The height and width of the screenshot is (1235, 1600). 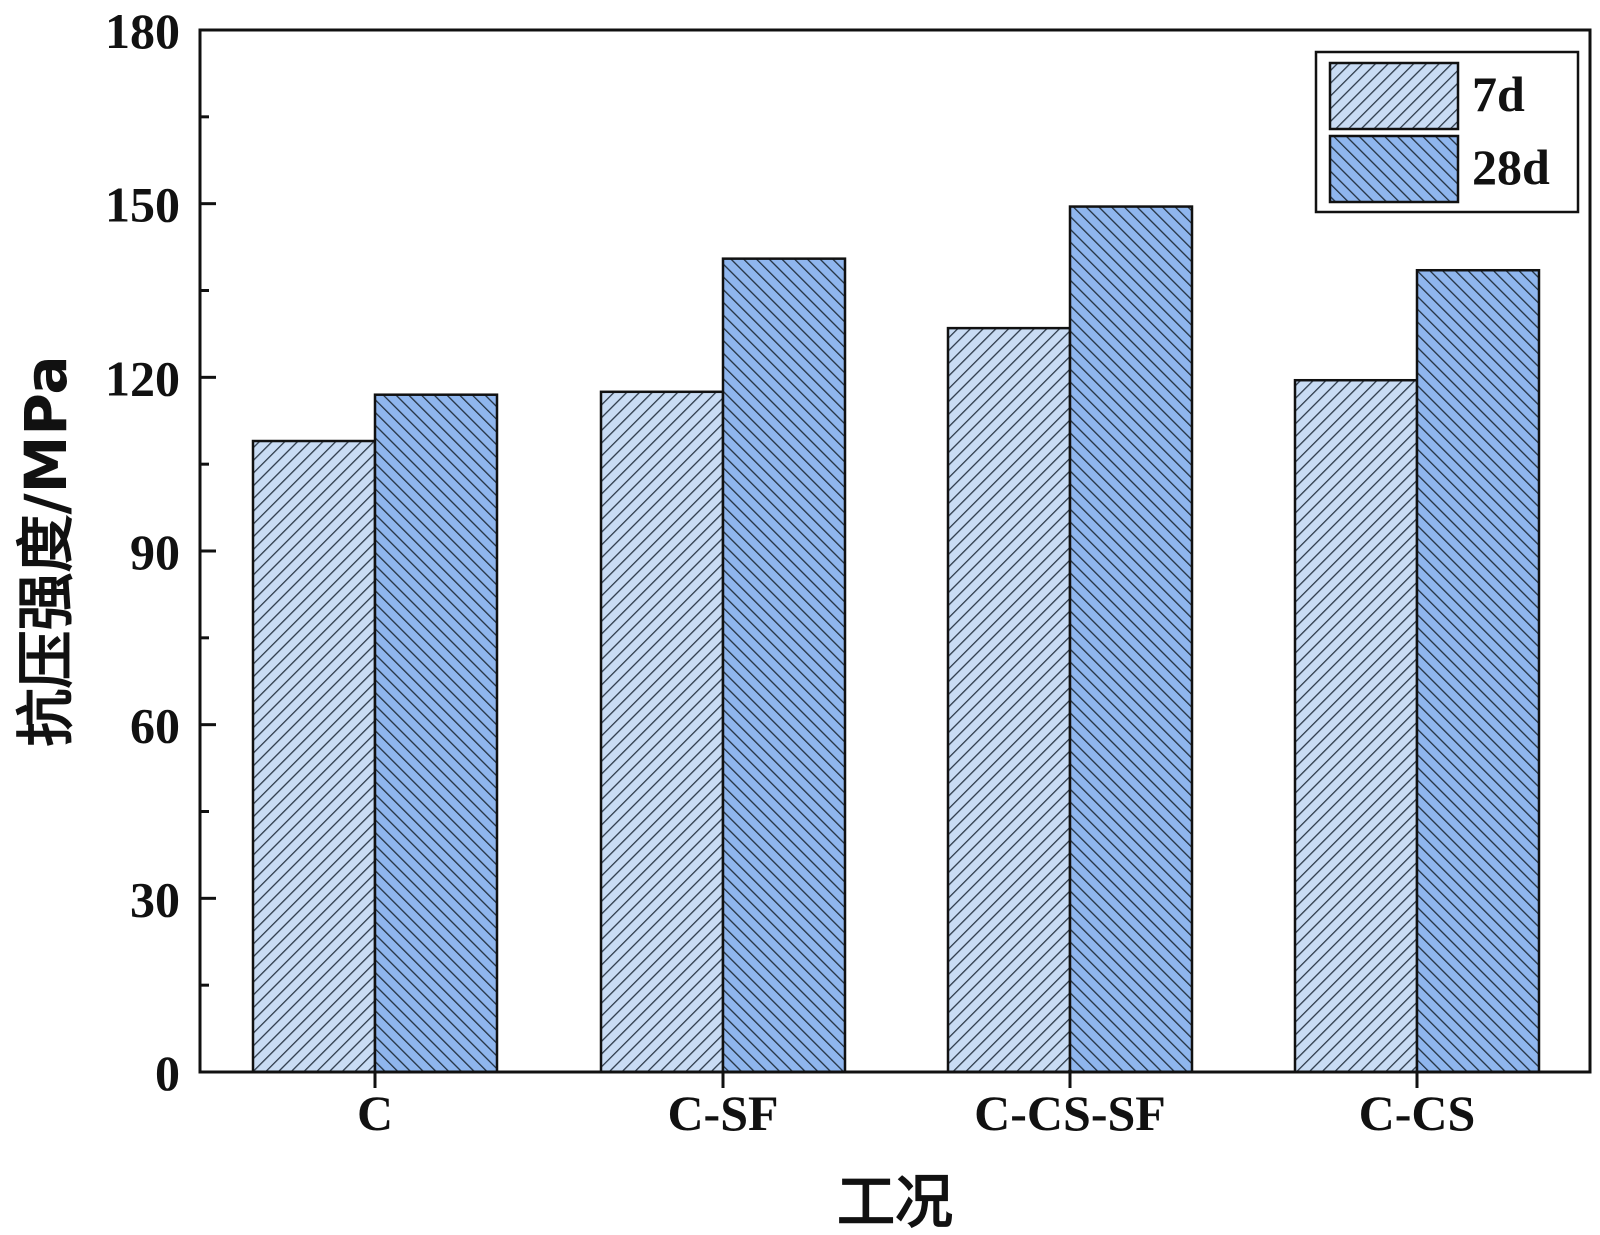 I want to click on bar-c-sf-28d, so click(x=784, y=665).